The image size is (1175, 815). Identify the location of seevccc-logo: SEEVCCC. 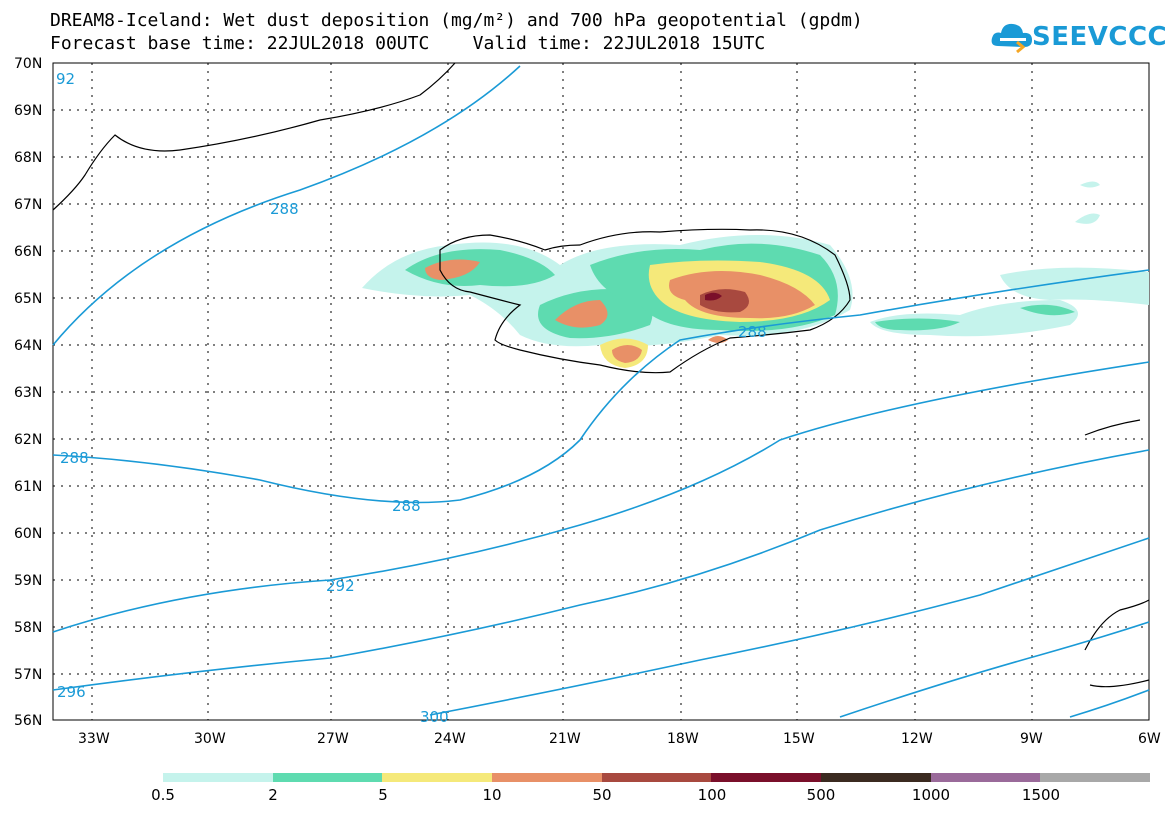
(1078, 38).